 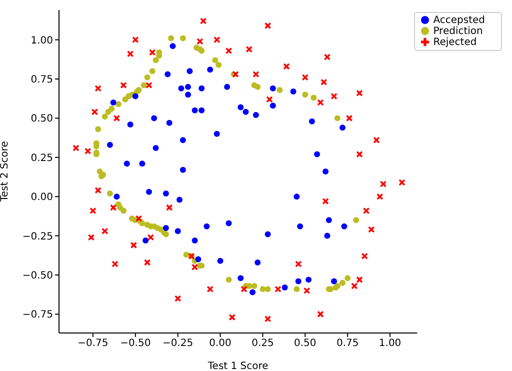 What do you see at coordinates (41, 80) in the screenshot?
I see `y-tick-label: 0.75` at bounding box center [41, 80].